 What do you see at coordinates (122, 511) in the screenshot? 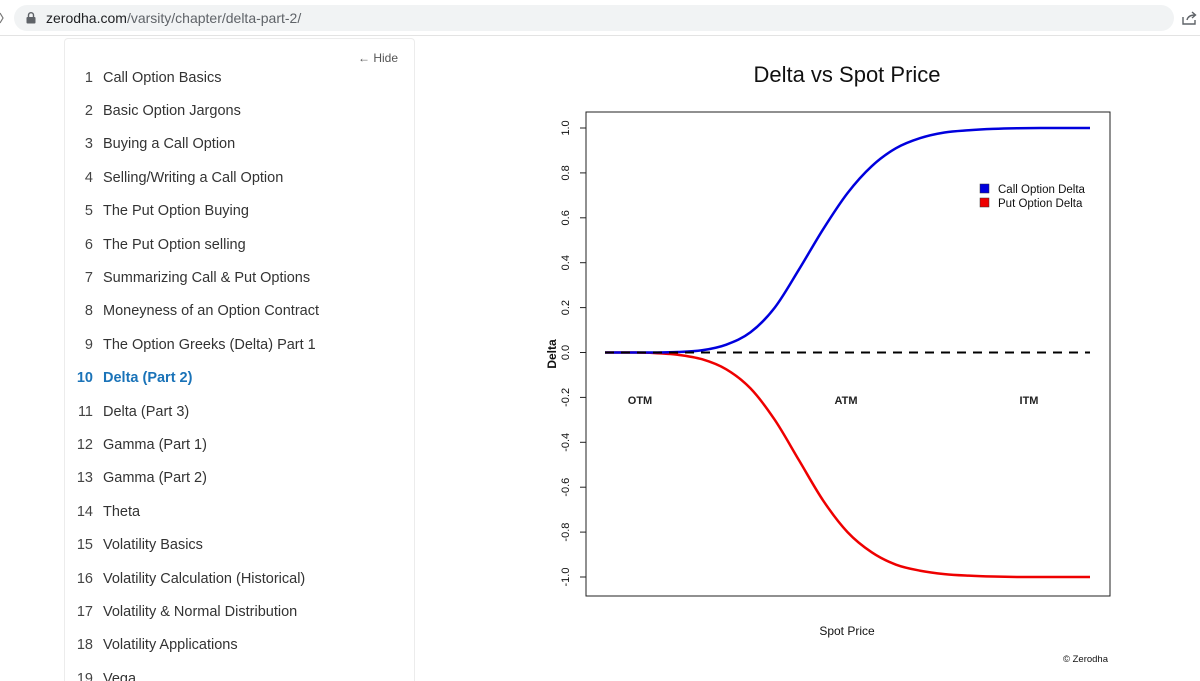
I see `chapter-title: Theta` at bounding box center [122, 511].